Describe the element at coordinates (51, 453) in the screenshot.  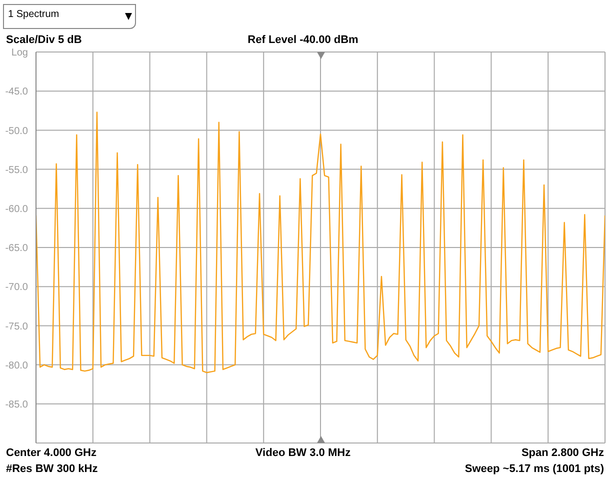
I see `text: Center 4.000 GHz` at that location.